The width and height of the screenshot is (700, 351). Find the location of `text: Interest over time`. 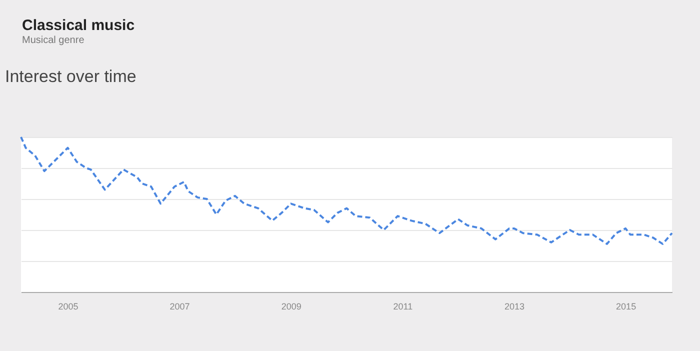

text: Interest over time is located at coordinates (70, 76).